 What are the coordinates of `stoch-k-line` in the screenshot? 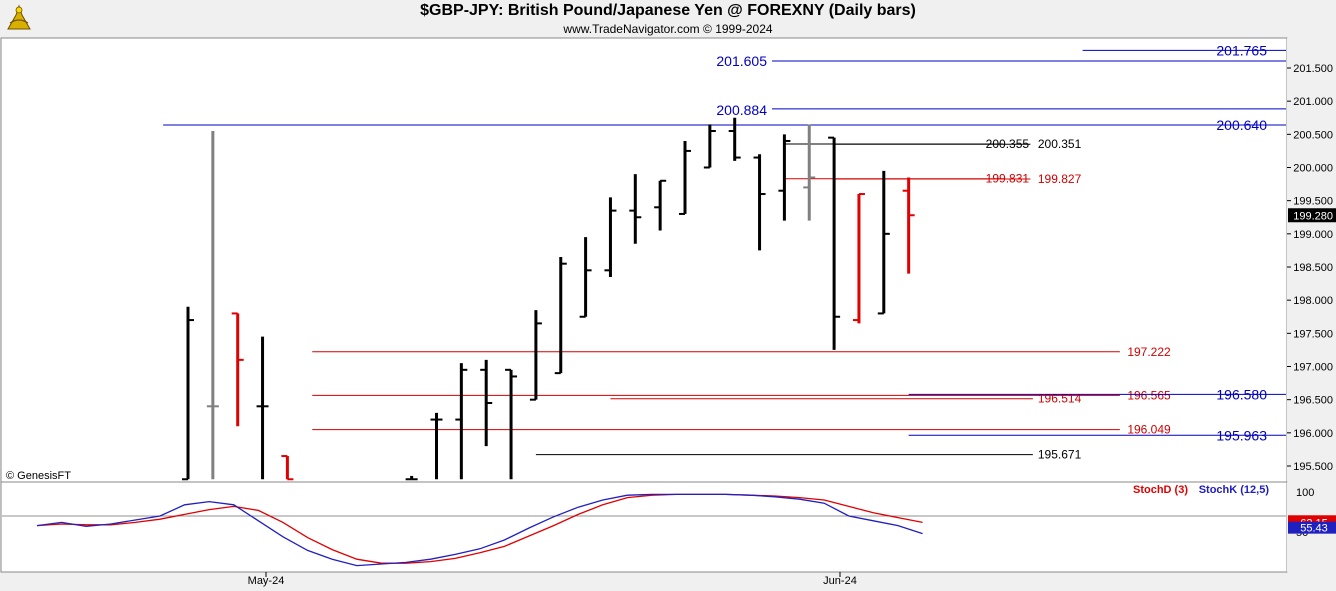 It's located at (479, 530).